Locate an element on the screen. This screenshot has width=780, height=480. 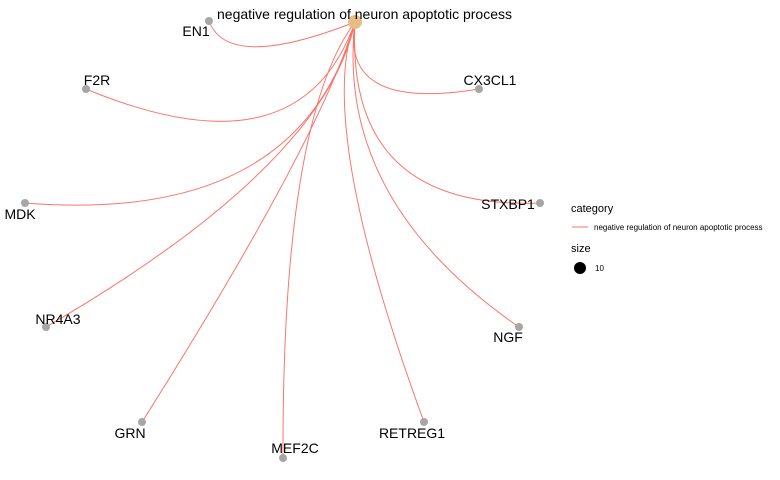
gene-node-nr4a3 is located at coordinates (46, 327).